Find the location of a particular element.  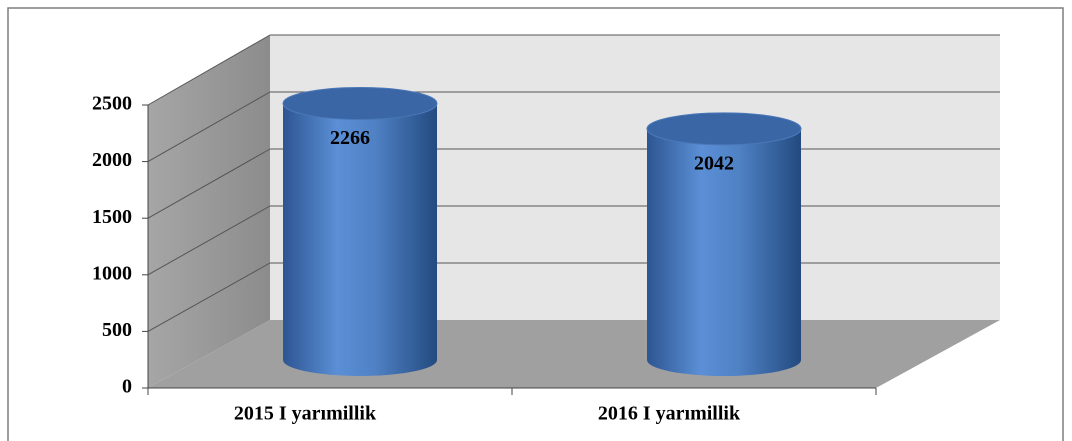

y-tick-label: 2000 is located at coordinates (112, 160).